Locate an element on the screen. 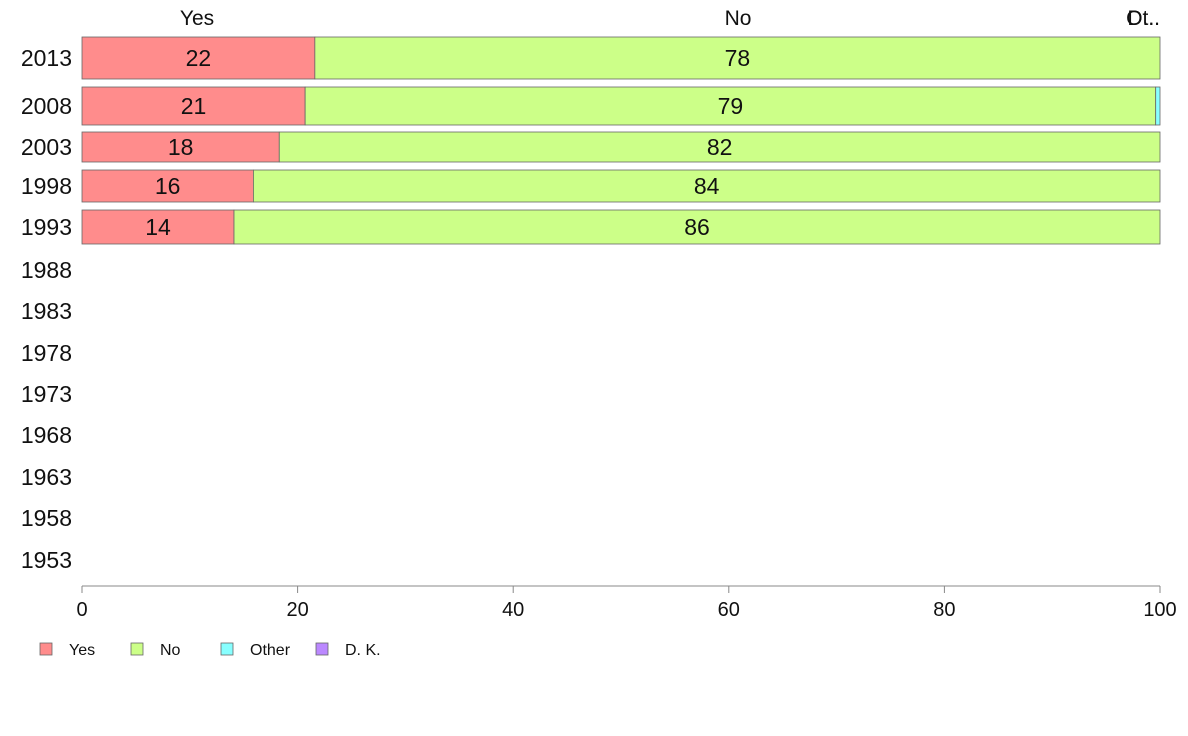 This screenshot has height=736, width=1188. legend-label-yes: Yes is located at coordinates (82, 650).